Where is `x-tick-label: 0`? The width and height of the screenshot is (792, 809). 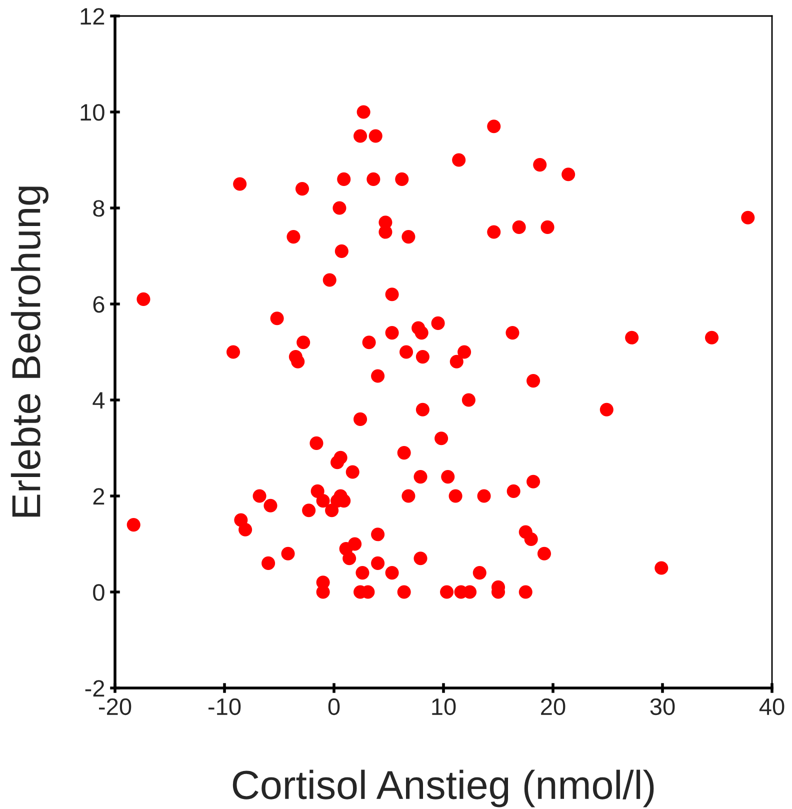
x-tick-label: 0 is located at coordinates (334, 707).